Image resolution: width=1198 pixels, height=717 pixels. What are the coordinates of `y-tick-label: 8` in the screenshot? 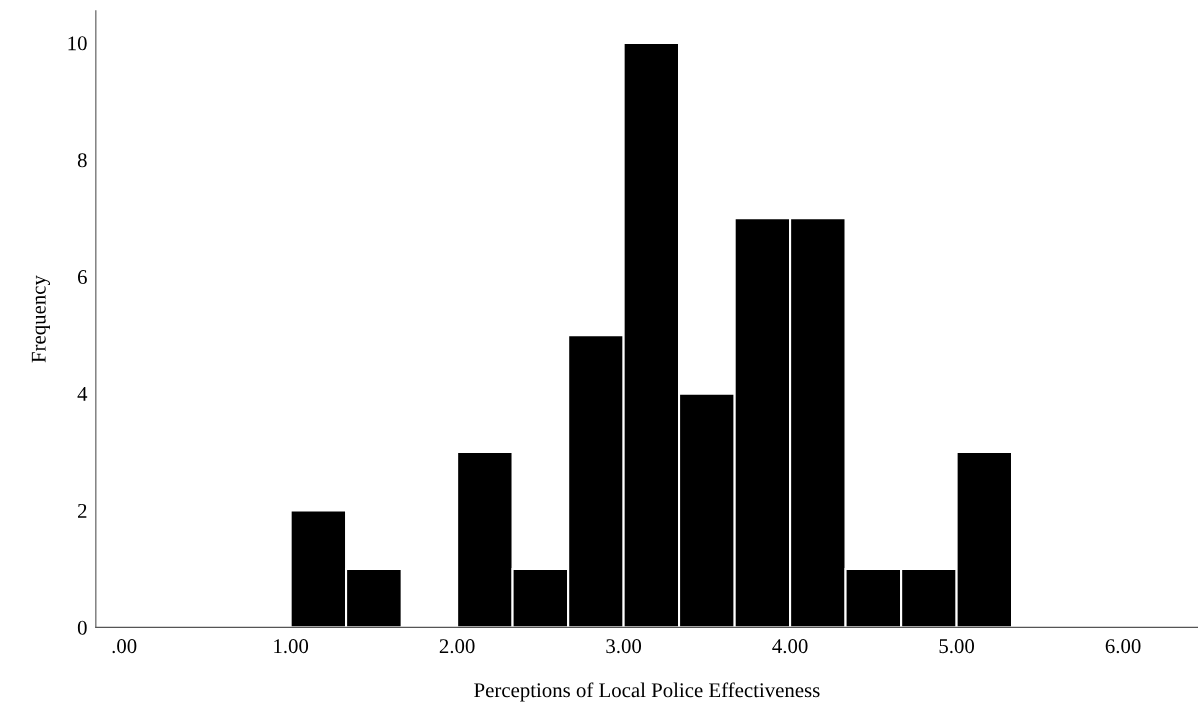 It's located at (82, 160).